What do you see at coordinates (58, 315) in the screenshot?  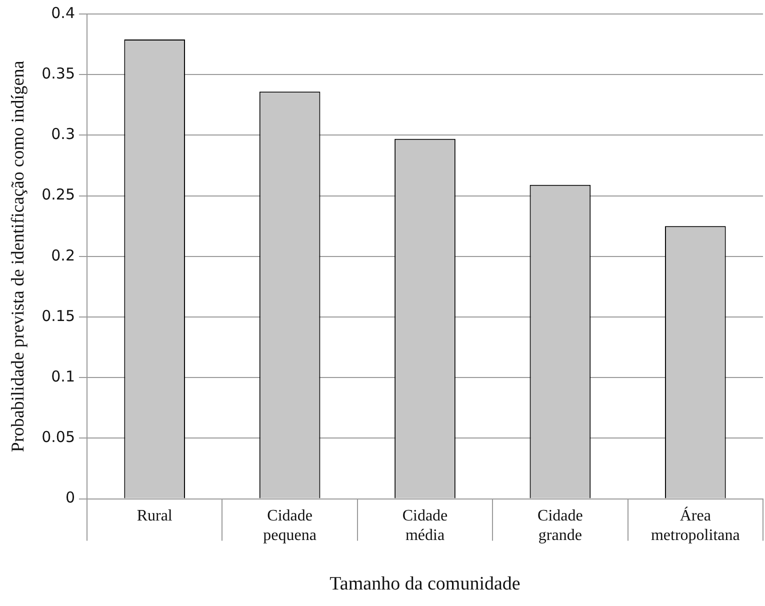 I see `y-tick-label: 0.15` at bounding box center [58, 315].